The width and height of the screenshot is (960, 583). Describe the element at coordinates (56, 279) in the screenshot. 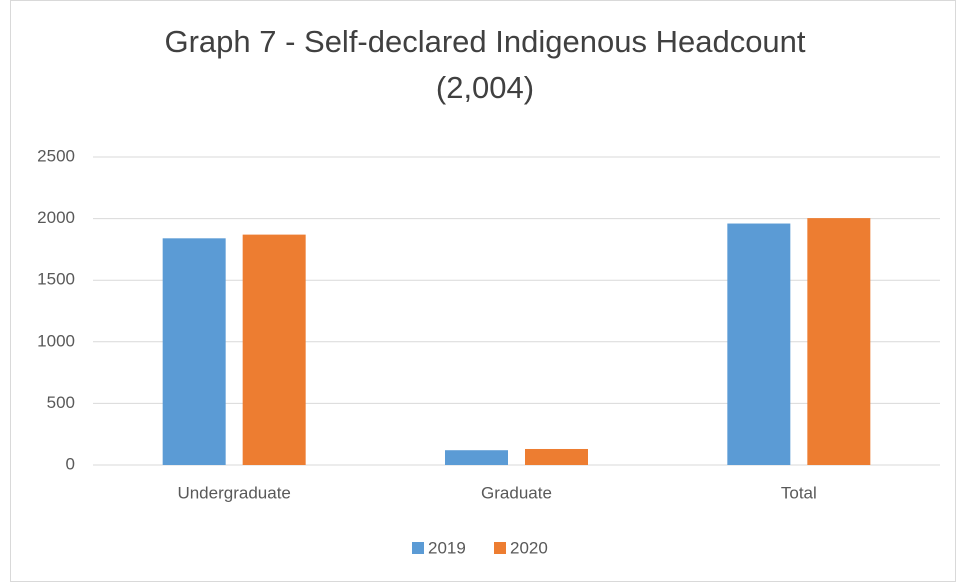

I see `y-tick-label: 1500` at that location.